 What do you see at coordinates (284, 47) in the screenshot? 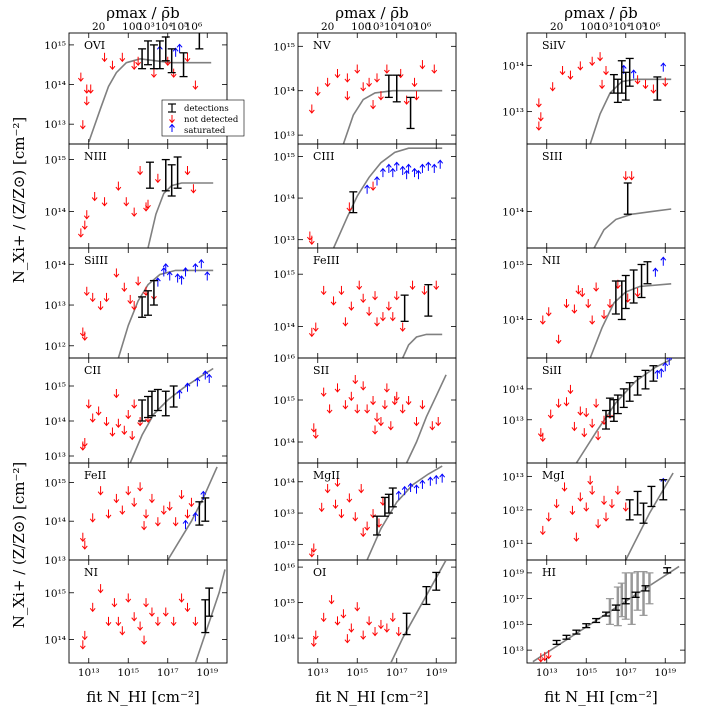
I see `y-tick-label: 10¹⁵` at bounding box center [284, 47].